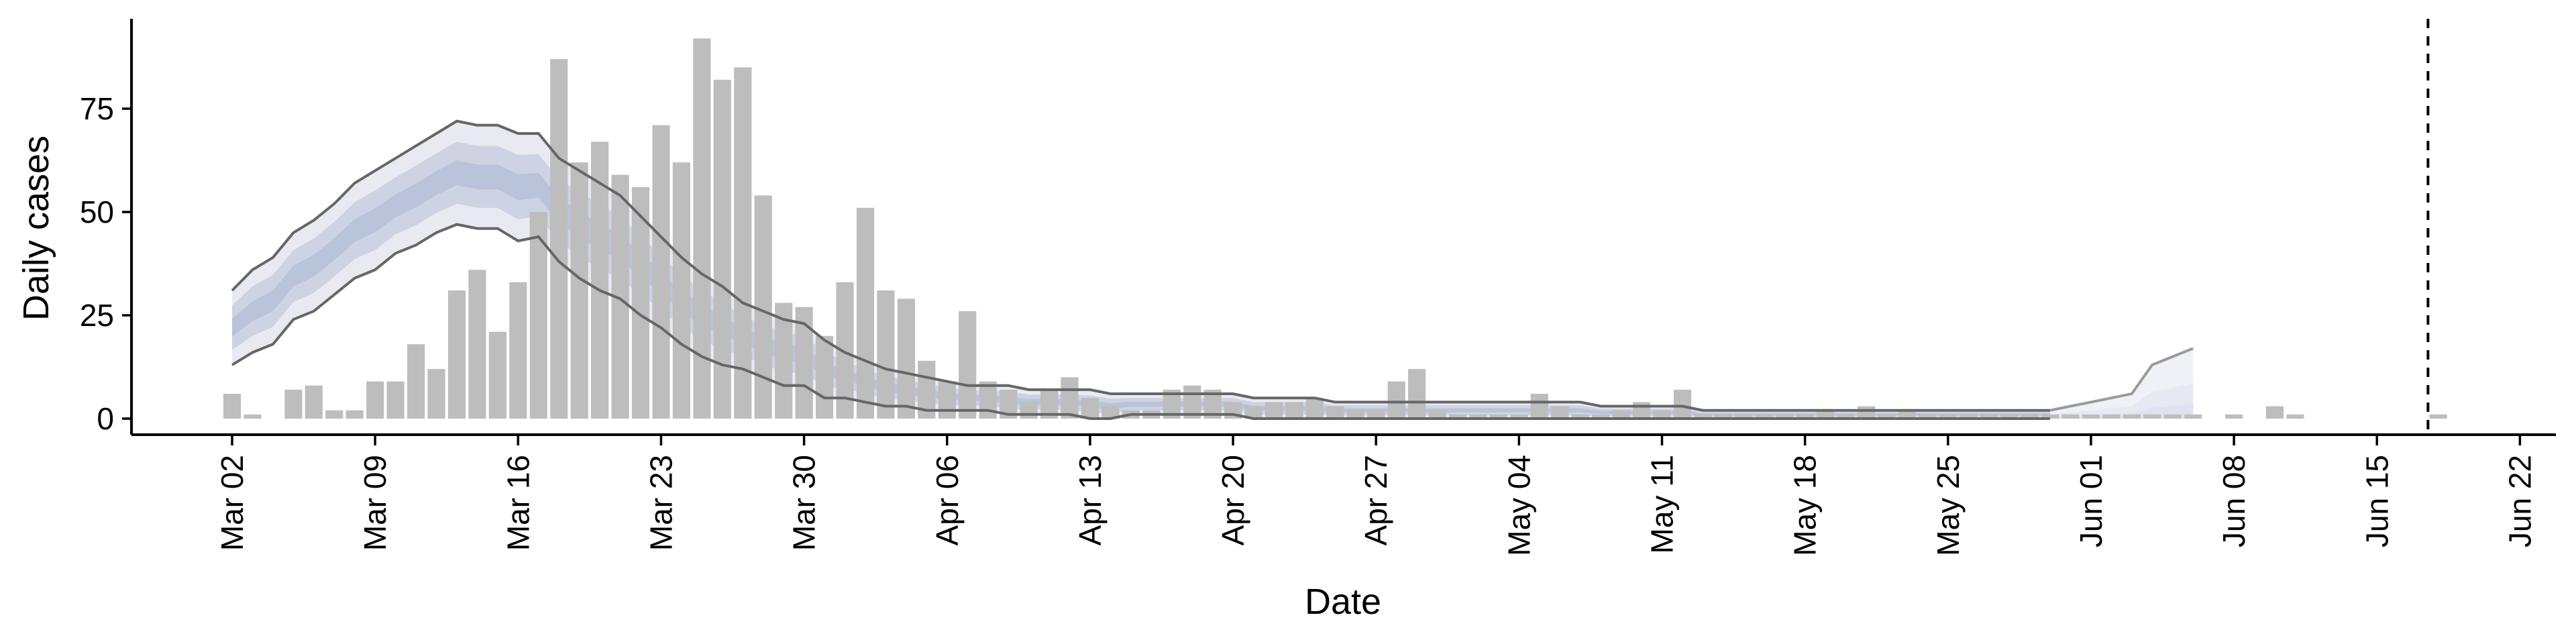 The image size is (2576, 644). What do you see at coordinates (1805, 505) in the screenshot?
I see `x-tick-label: May 18` at bounding box center [1805, 505].